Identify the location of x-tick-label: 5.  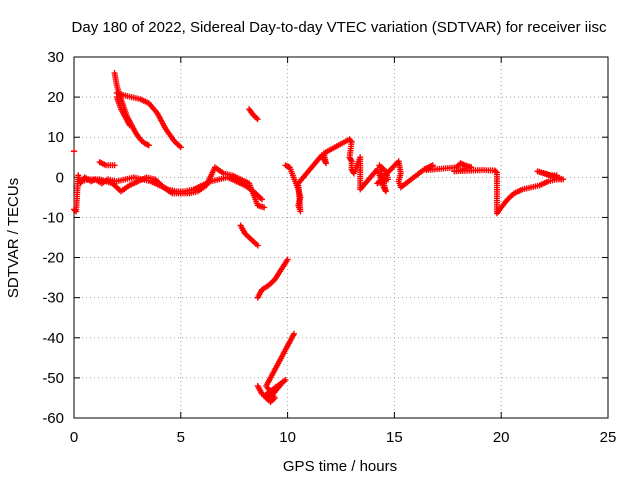
(181, 437).